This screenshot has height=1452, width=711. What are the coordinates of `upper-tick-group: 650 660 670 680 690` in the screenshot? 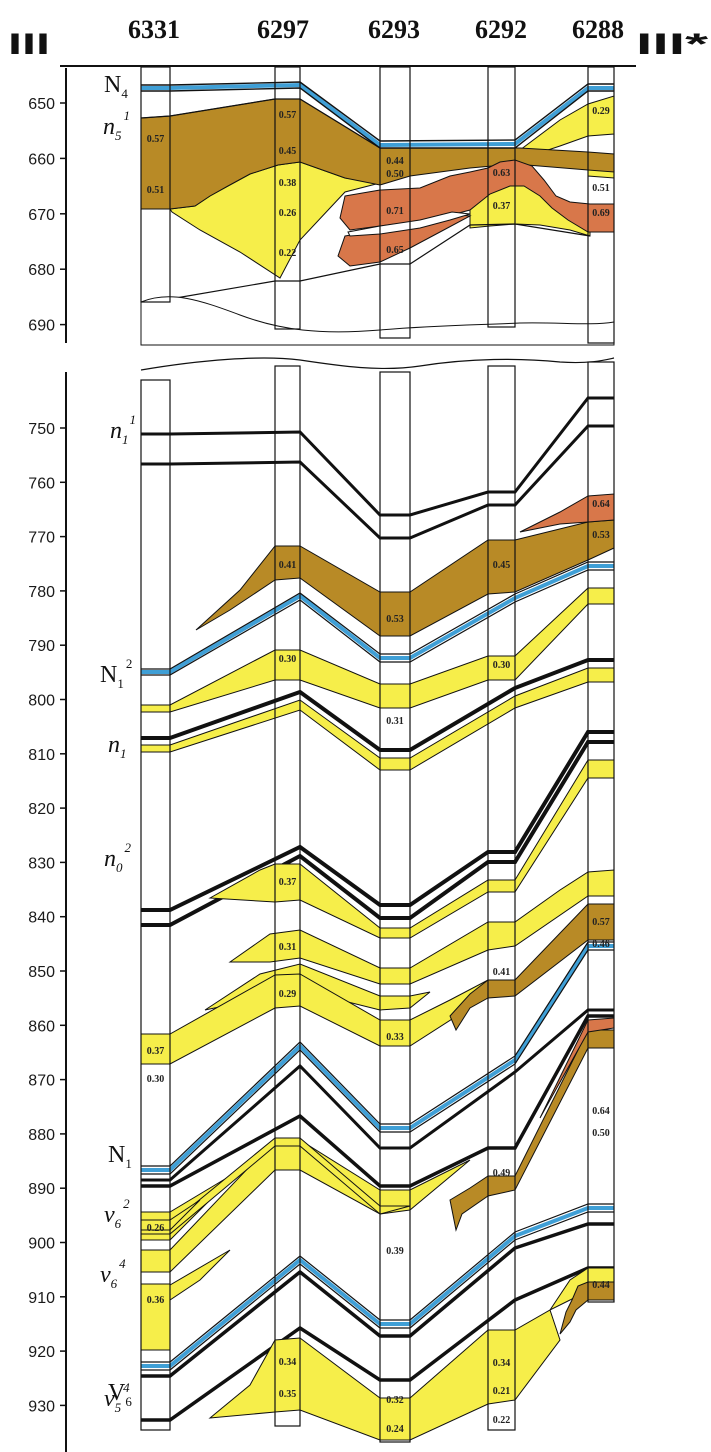 It's located at (47, 215).